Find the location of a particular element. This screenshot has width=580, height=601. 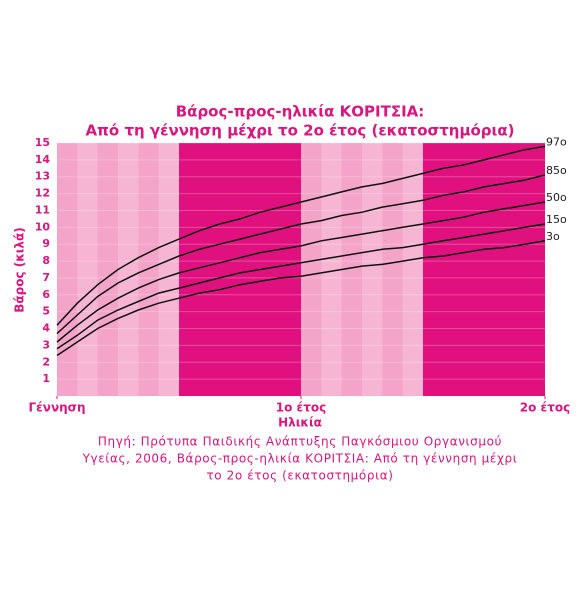

y-tick-label: 13 is located at coordinates (42, 176).